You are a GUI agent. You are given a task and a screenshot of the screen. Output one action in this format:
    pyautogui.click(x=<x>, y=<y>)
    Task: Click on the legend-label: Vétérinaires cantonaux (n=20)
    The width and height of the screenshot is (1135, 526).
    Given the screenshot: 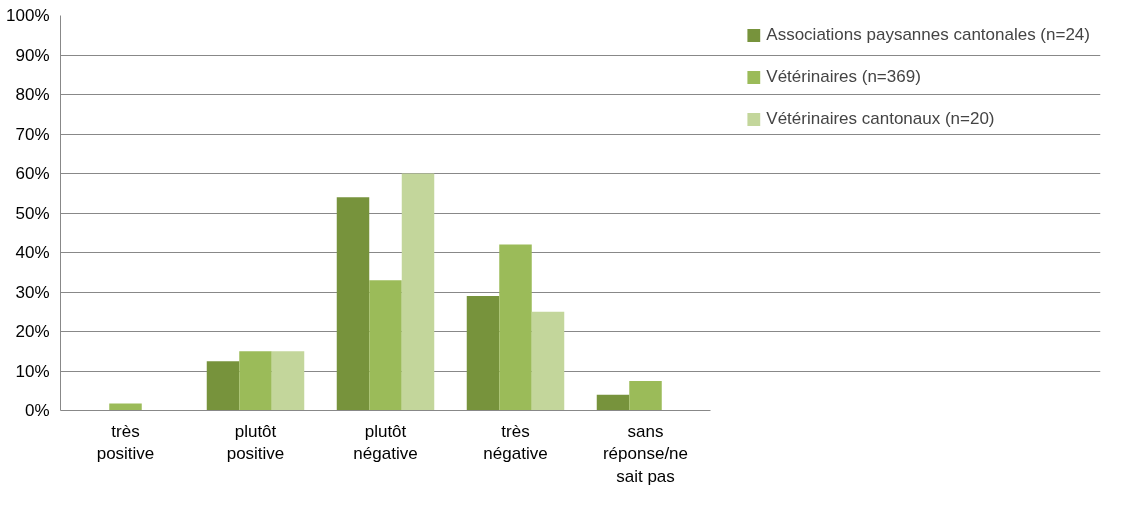 What is the action you would take?
    pyautogui.click(x=880, y=119)
    